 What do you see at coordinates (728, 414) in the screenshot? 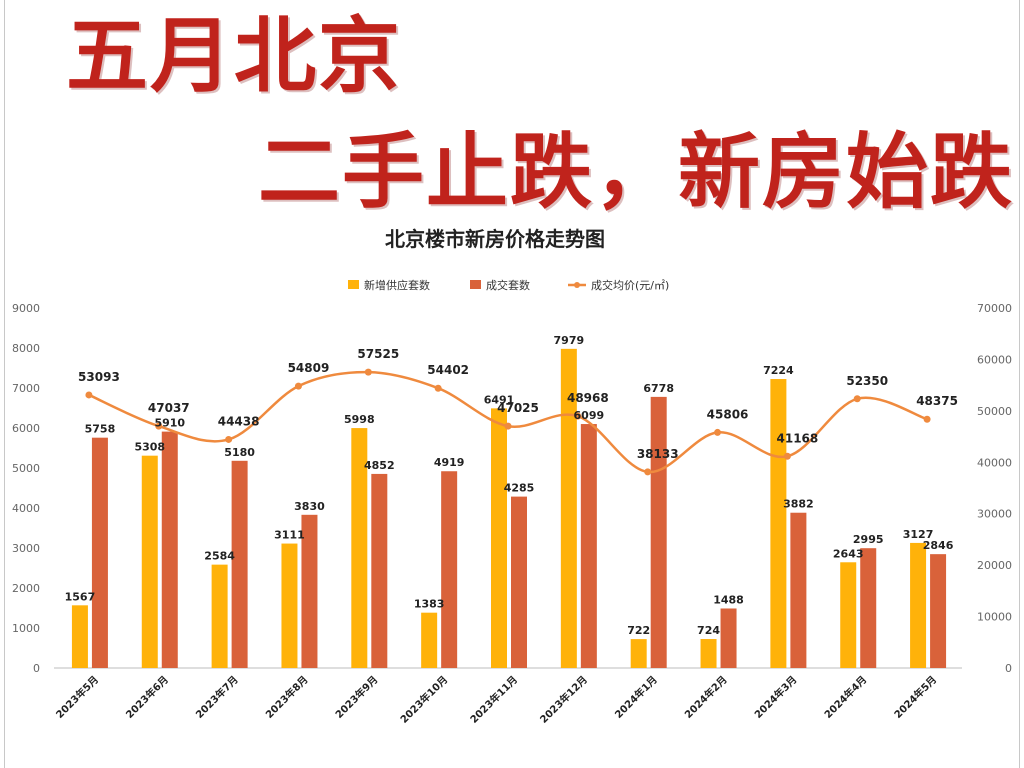
I see `price-point-label: 45806` at bounding box center [728, 414].